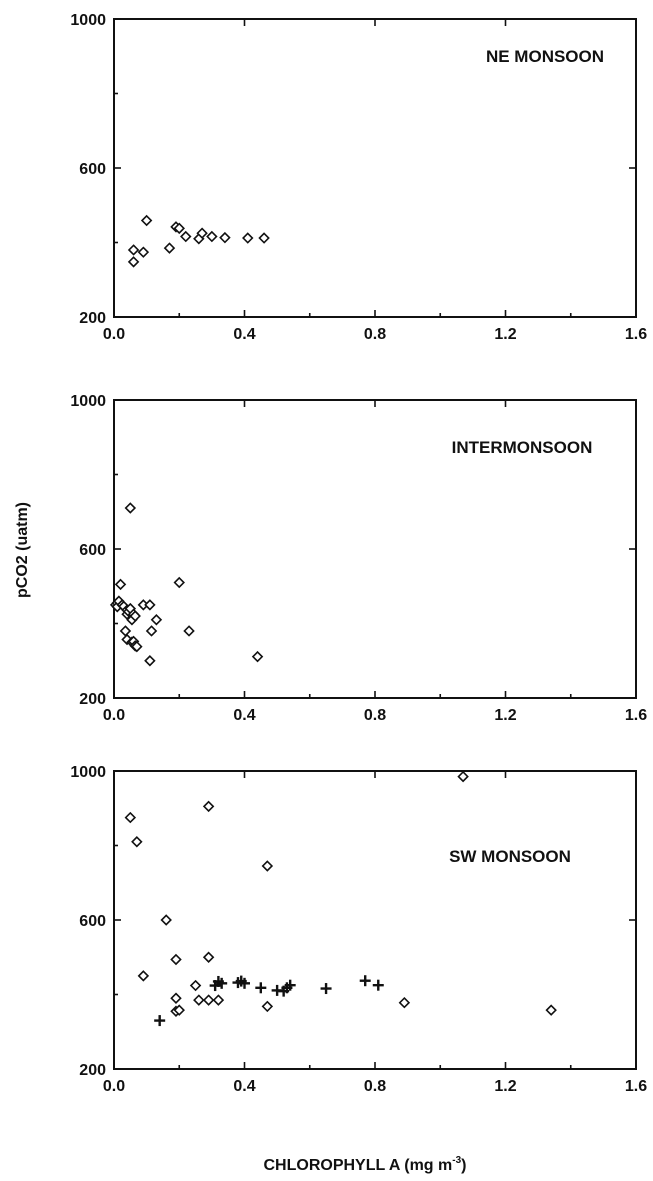 This screenshot has height=1181, width=653. Describe the element at coordinates (522, 447) in the screenshot. I see `panel-title: INTERMONSOON` at that location.